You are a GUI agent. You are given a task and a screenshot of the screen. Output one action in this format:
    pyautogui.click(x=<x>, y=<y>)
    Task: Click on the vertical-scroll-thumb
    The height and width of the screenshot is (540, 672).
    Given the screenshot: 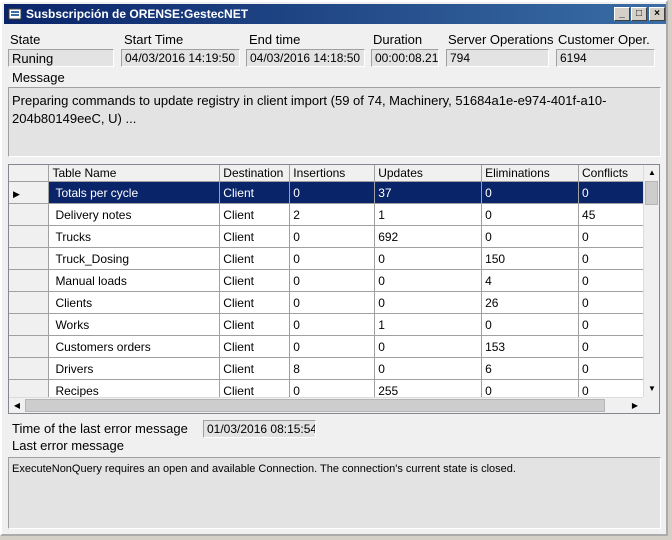 What is the action you would take?
    pyautogui.click(x=651, y=193)
    